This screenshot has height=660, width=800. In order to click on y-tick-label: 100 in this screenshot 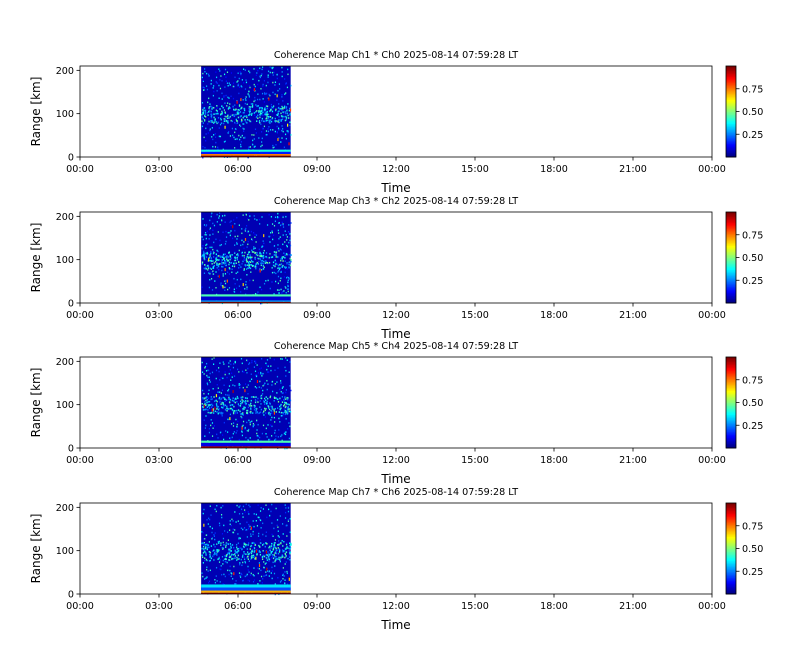, I will do `click(65, 114)`.